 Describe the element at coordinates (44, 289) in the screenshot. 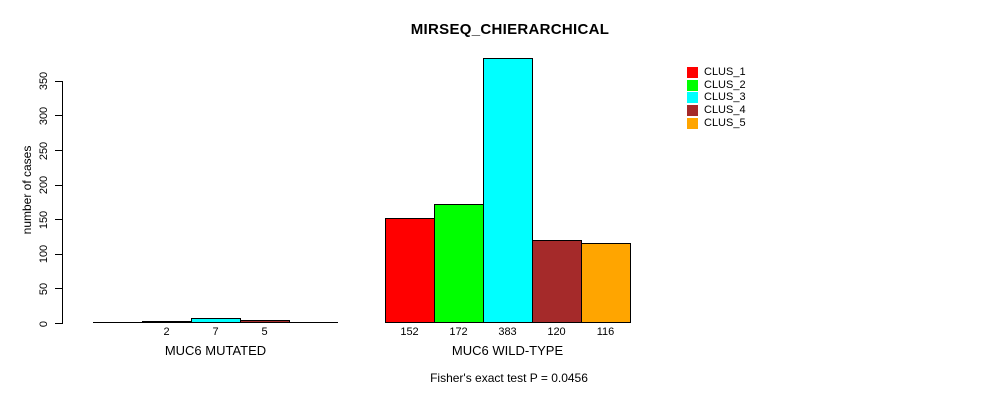

I see `y-axis-tick-label: 50` at that location.